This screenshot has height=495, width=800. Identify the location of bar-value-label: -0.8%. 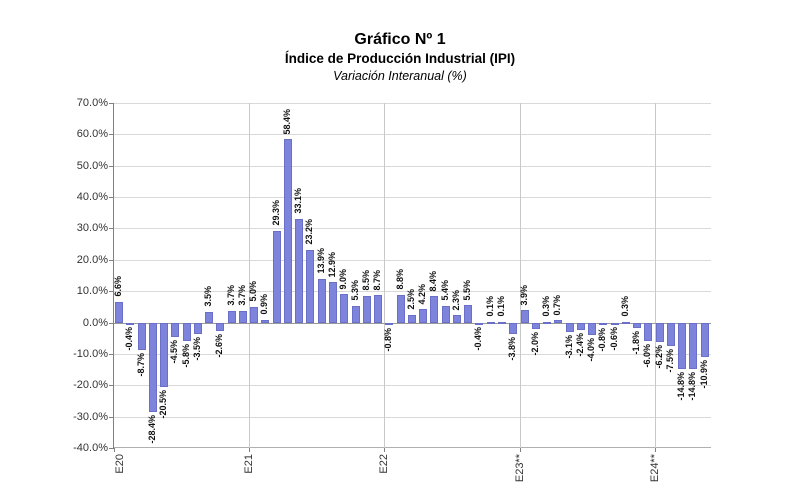
(388, 341).